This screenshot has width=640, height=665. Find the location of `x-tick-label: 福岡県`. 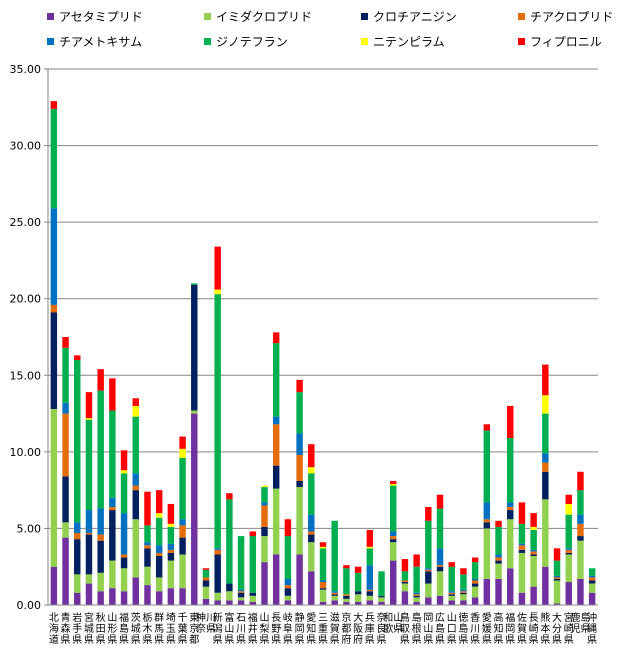

x-tick-label: 福岡県 is located at coordinates (510, 628).